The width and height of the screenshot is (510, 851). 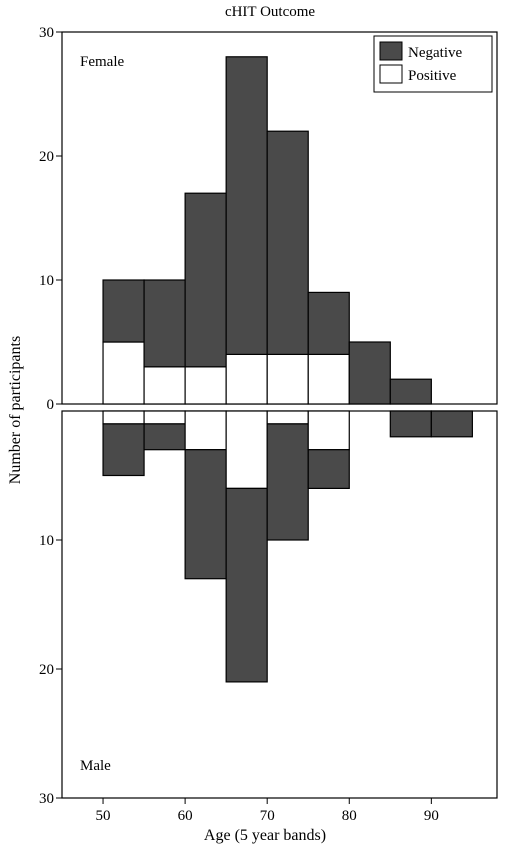 I want to click on female-y-tick-label-10: 10, so click(x=46, y=281).